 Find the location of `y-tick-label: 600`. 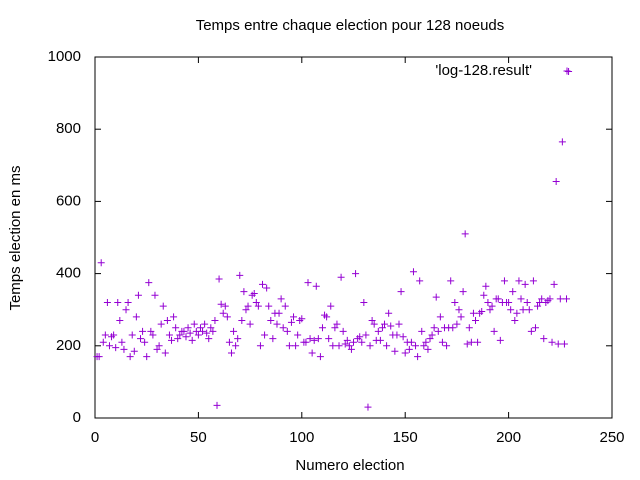

y-tick-label: 600 is located at coordinates (68, 200).